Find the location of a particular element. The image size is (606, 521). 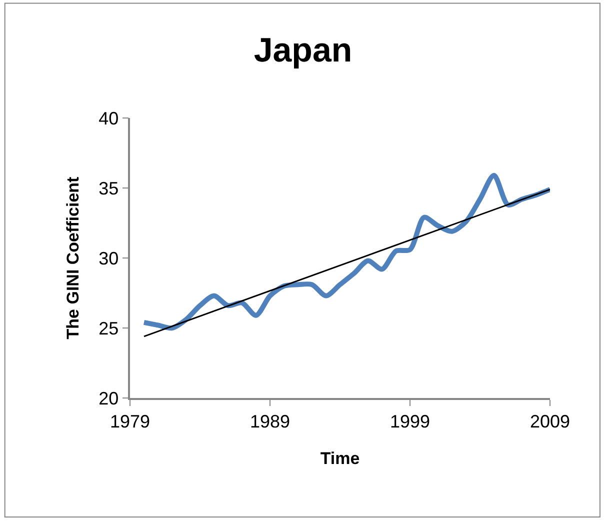

x-tick-label: 1999 is located at coordinates (410, 421).